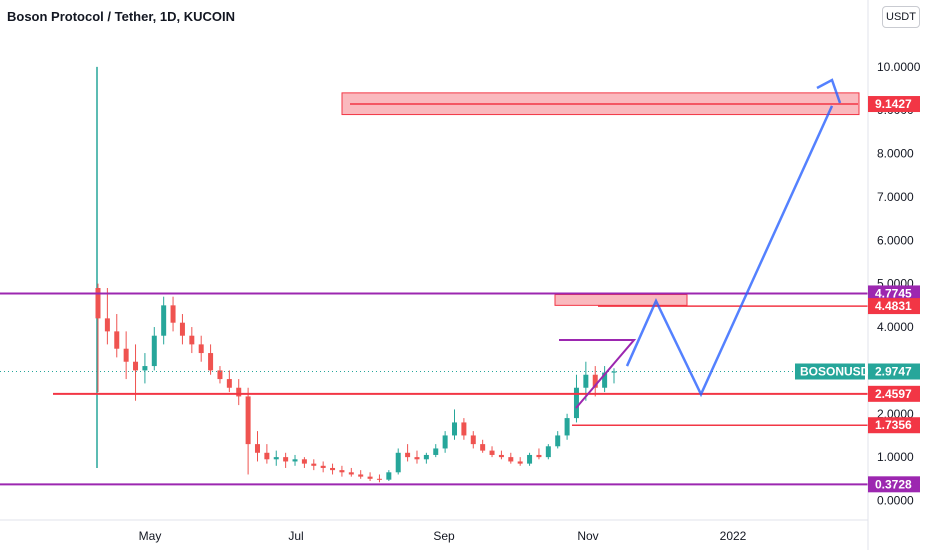  I want to click on x-tick-label: Sep, so click(444, 536).